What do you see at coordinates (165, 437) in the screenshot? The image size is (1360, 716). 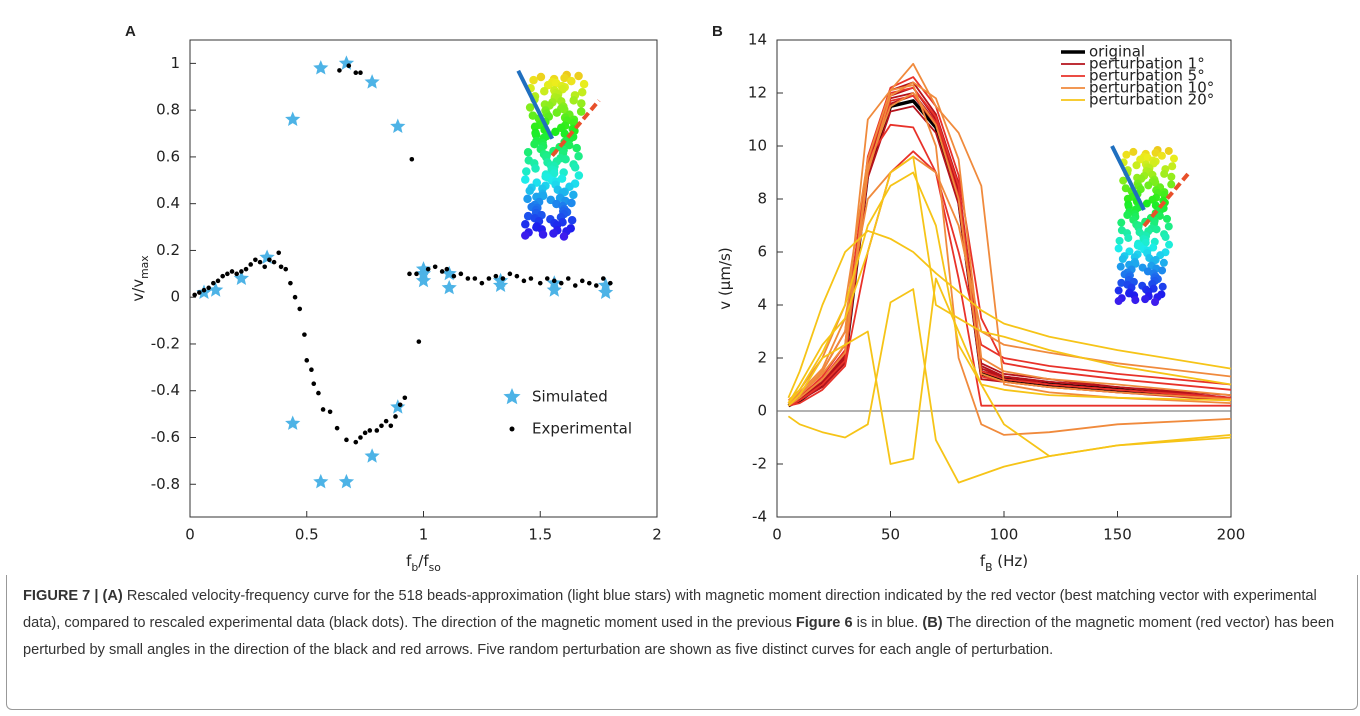 I see `y-tick-label: -0.6` at bounding box center [165, 437].